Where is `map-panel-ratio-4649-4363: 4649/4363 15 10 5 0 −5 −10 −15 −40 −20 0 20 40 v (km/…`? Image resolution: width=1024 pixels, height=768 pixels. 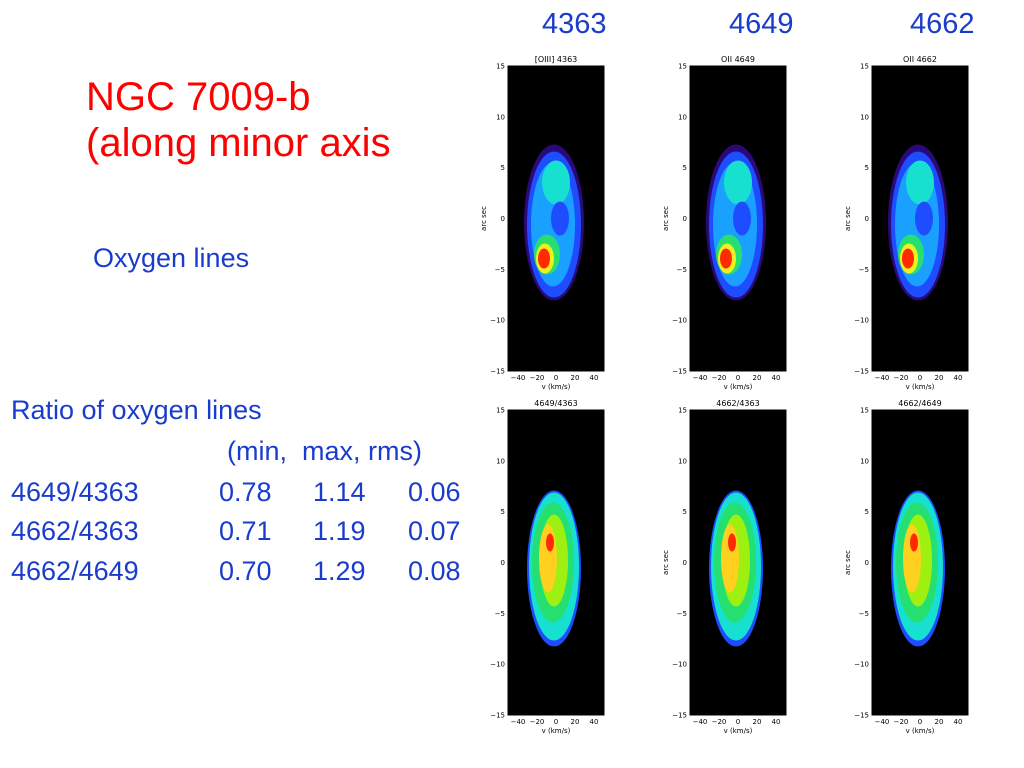
map-panel-ratio-4649-4363: 4649/4363 15 10 5 0 −5 −10 −15 −40 −20 0 20 40 v (km/… is located at coordinates (553, 567).